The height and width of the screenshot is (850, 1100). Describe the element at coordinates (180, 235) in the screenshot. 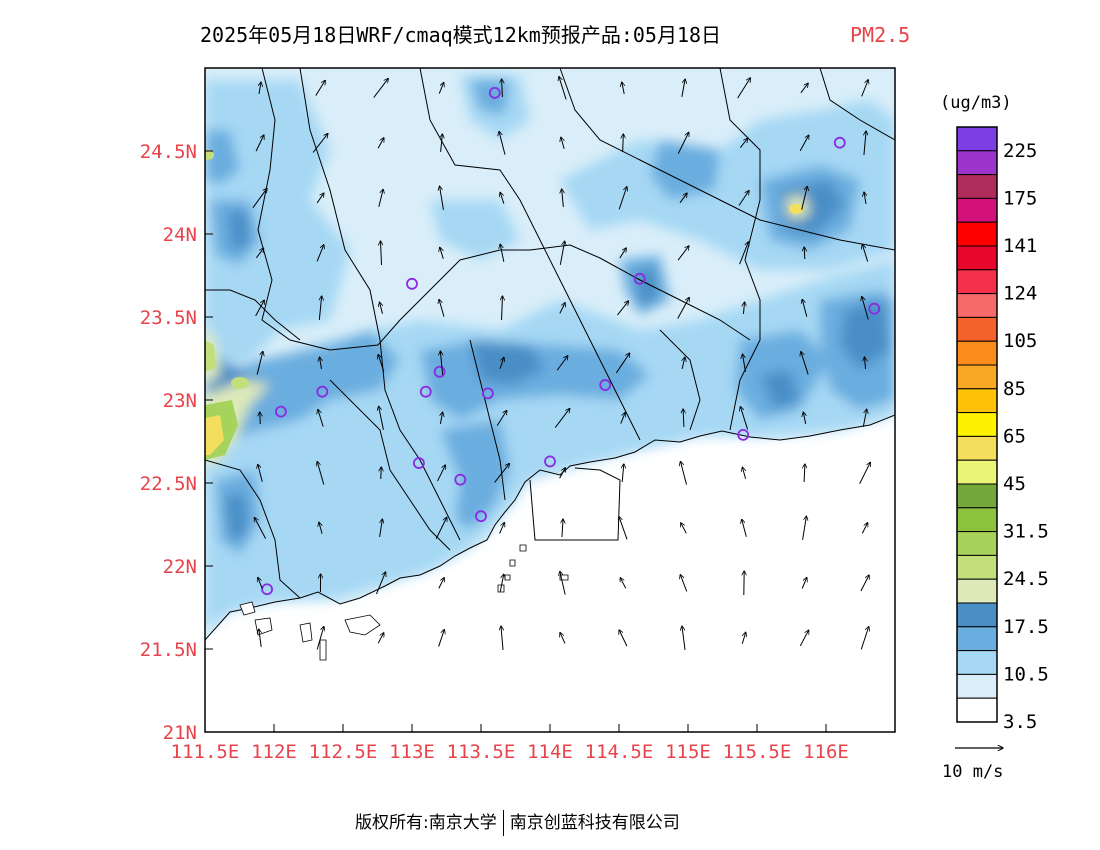

I see `y-tick-label: 24N` at that location.